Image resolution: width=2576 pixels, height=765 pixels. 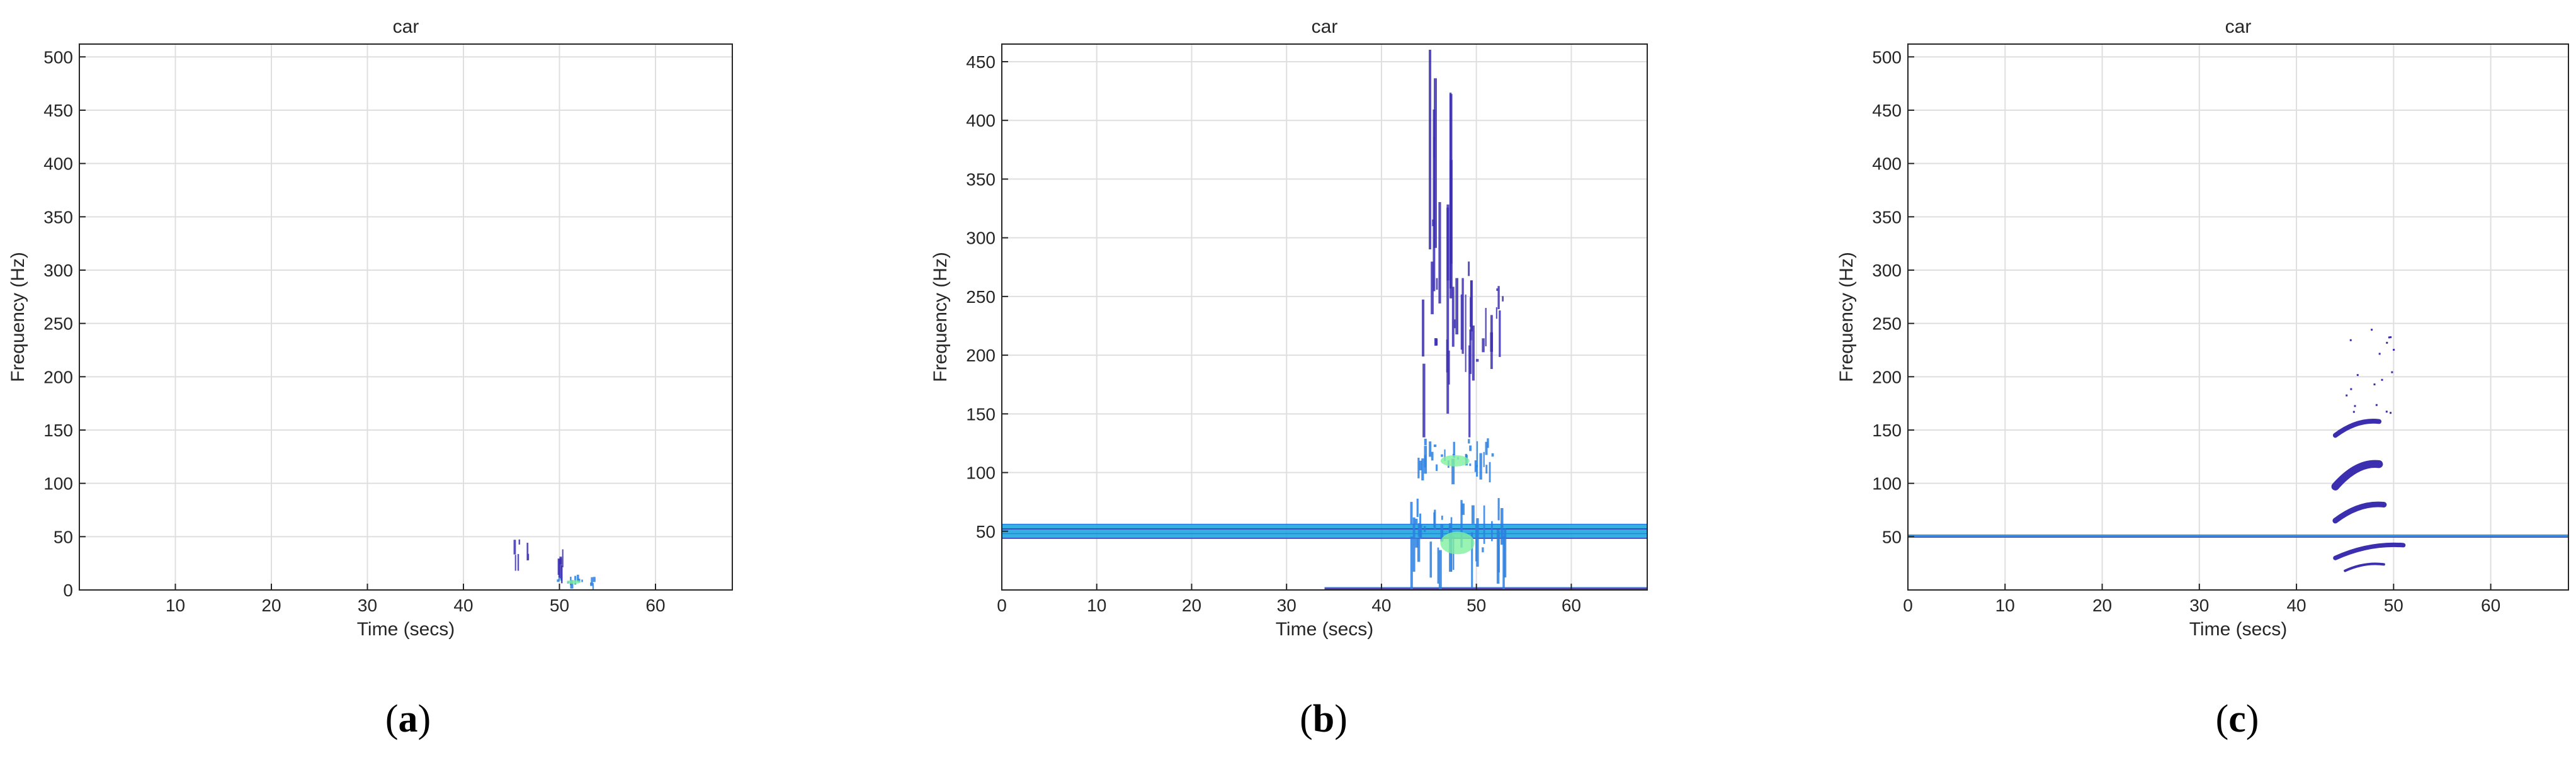 What do you see at coordinates (1002, 605) in the screenshot?
I see `x-tick-label: 0` at bounding box center [1002, 605].